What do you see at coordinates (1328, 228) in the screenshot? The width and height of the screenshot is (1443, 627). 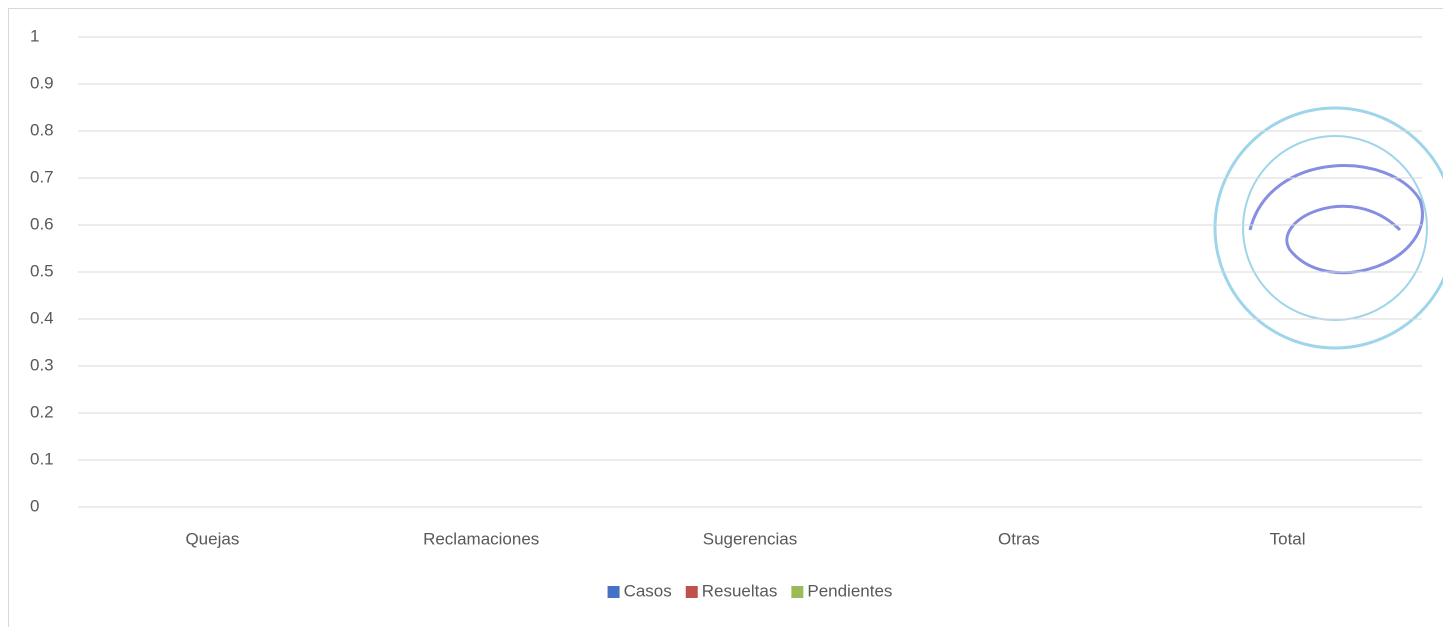 I see `stamp` at bounding box center [1328, 228].